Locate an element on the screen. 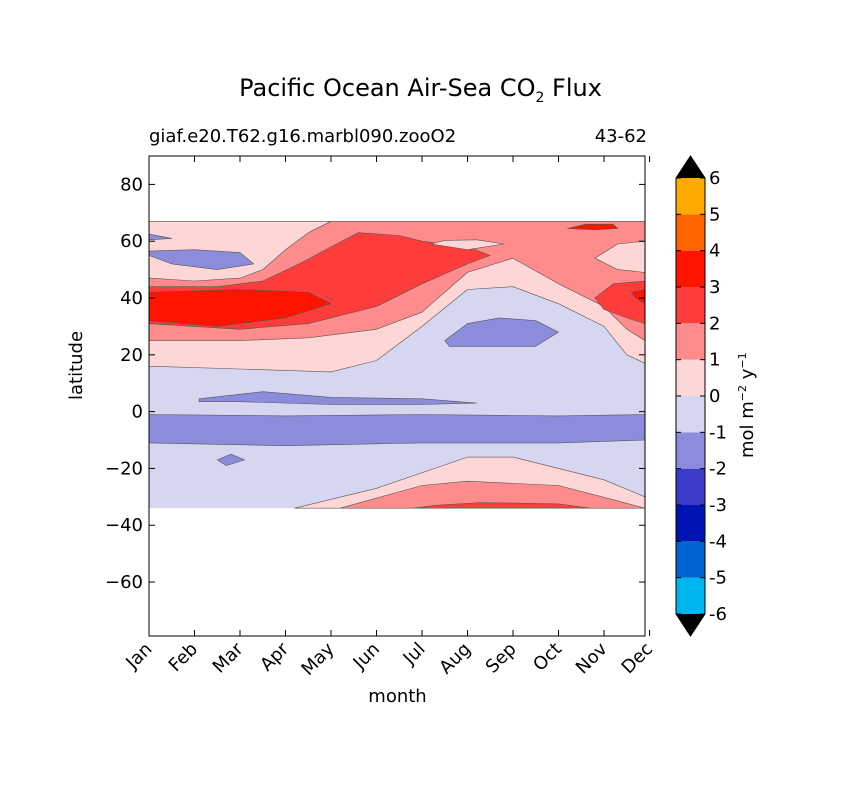 The image size is (841, 788). colorbar-tick-label: -5 is located at coordinates (718, 578).